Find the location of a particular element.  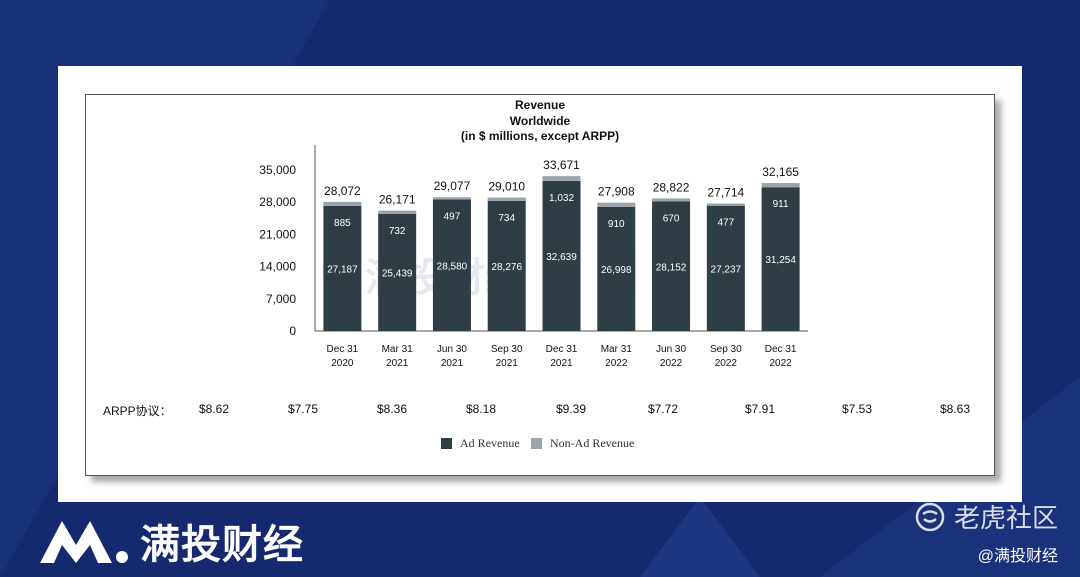

data-label-ad: 28,580 is located at coordinates (452, 266).